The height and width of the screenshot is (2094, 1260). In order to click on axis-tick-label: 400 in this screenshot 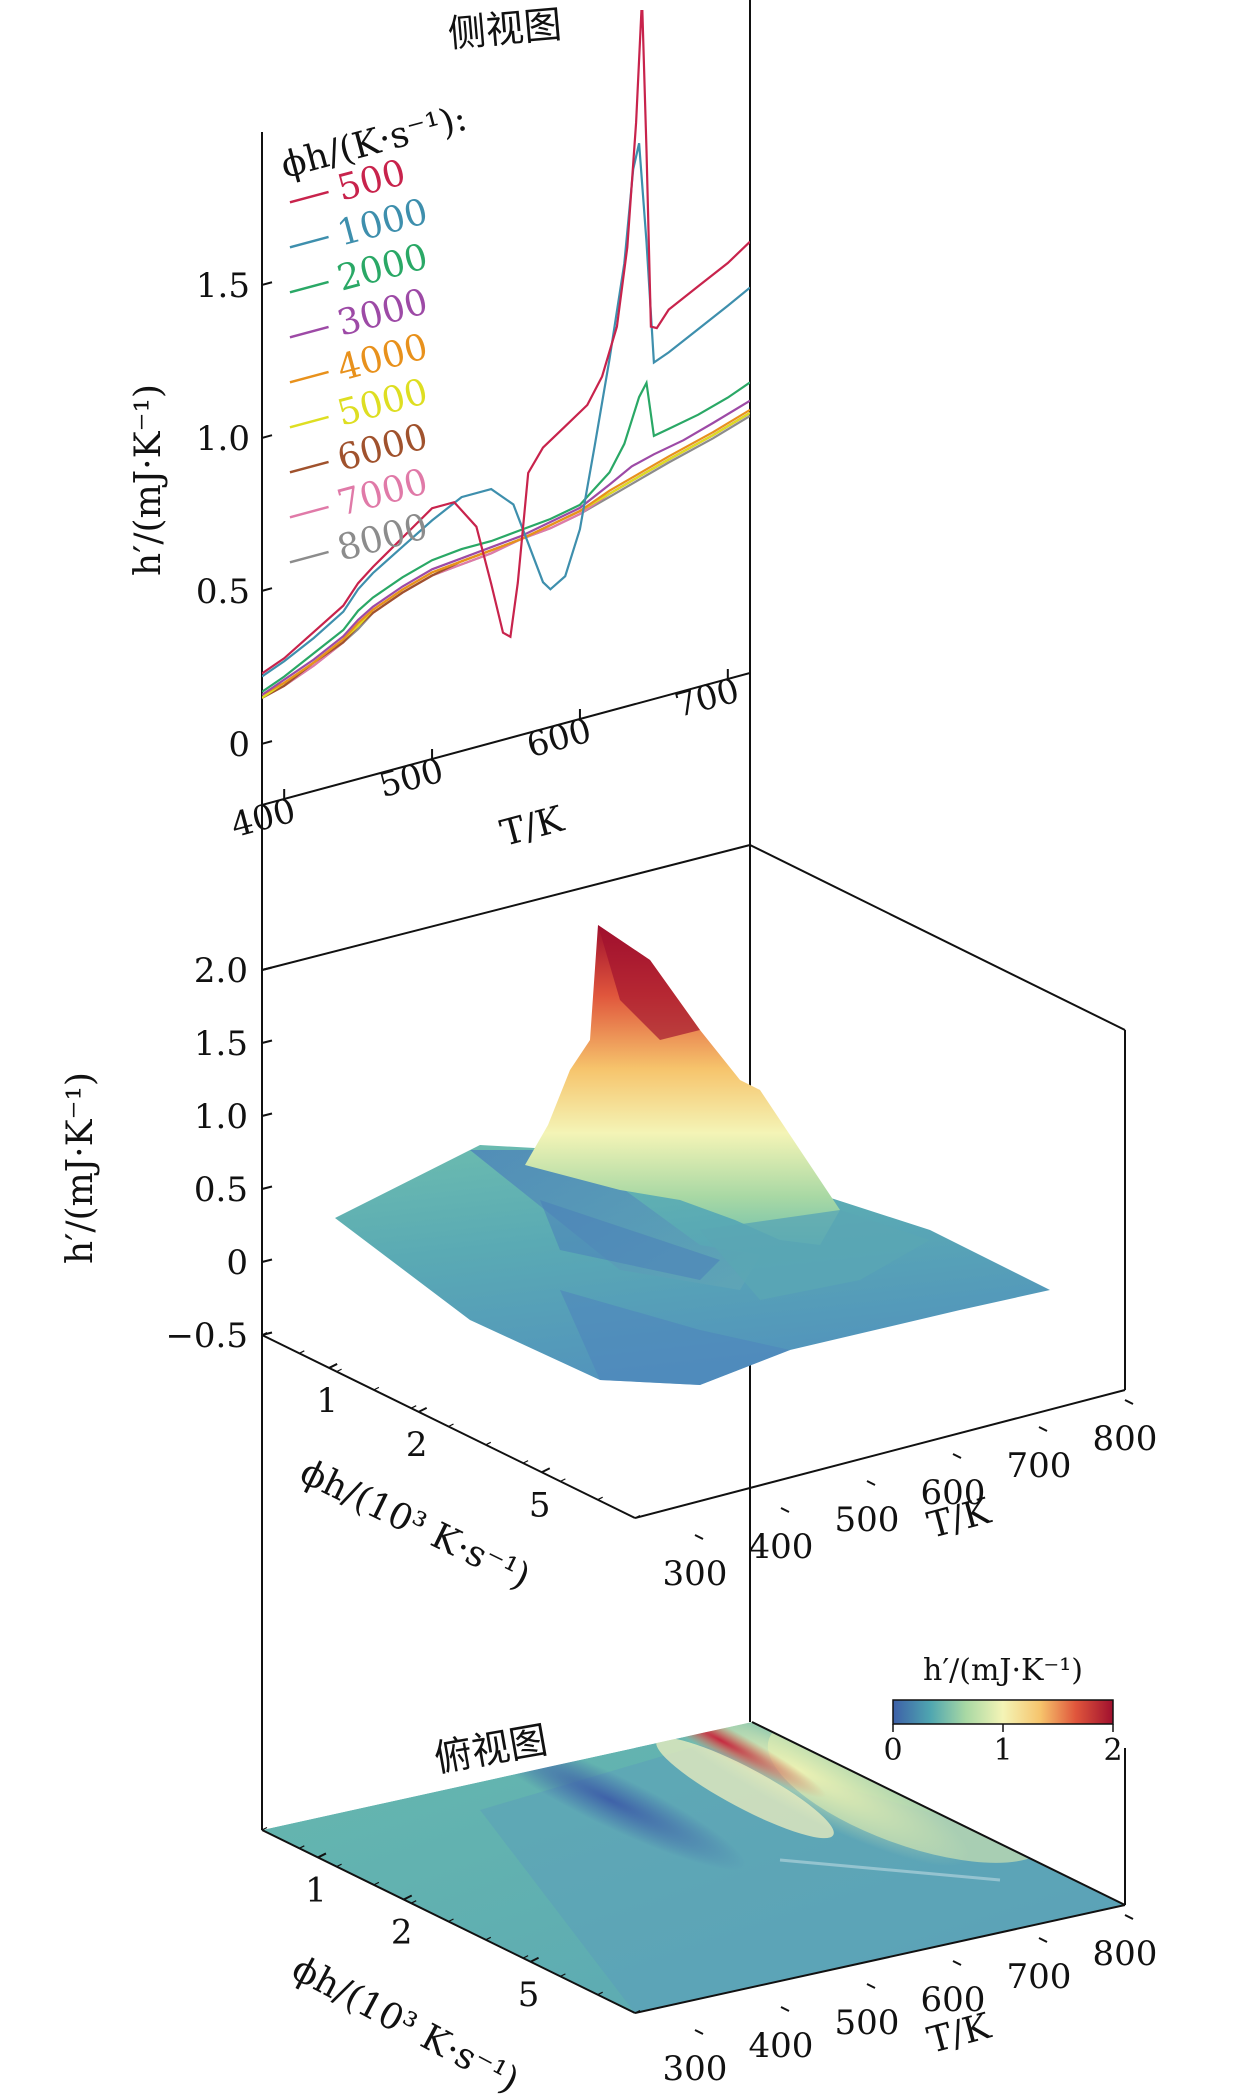, I will do `click(781, 1547)`.